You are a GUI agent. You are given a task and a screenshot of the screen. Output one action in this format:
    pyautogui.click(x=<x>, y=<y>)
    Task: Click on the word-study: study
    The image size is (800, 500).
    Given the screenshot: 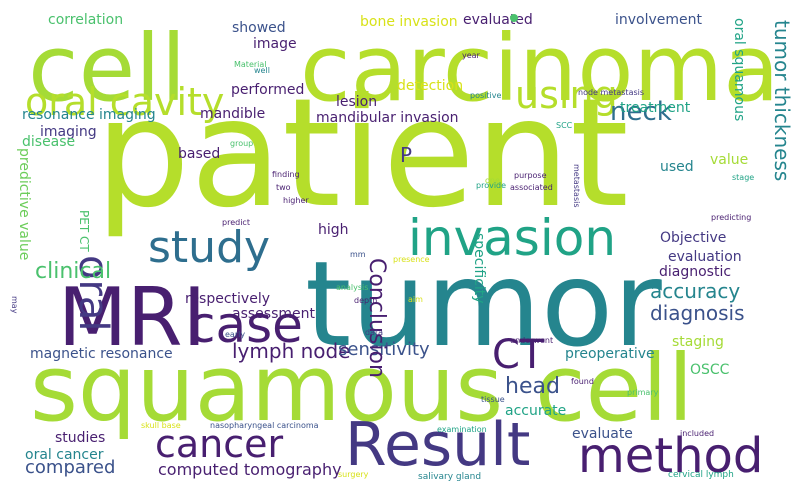 What is the action you would take?
    pyautogui.click(x=209, y=247)
    